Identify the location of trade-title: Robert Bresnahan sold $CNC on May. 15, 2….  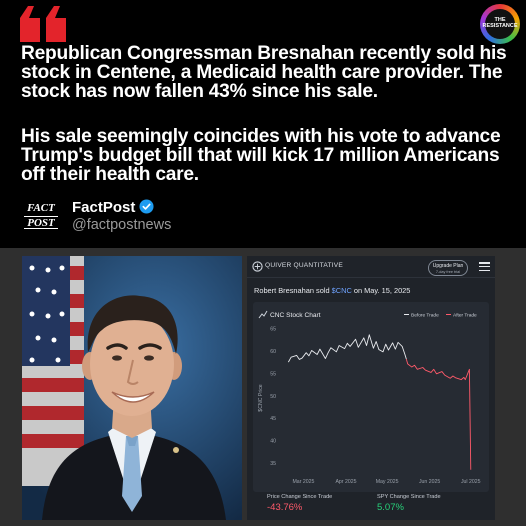
(332, 290).